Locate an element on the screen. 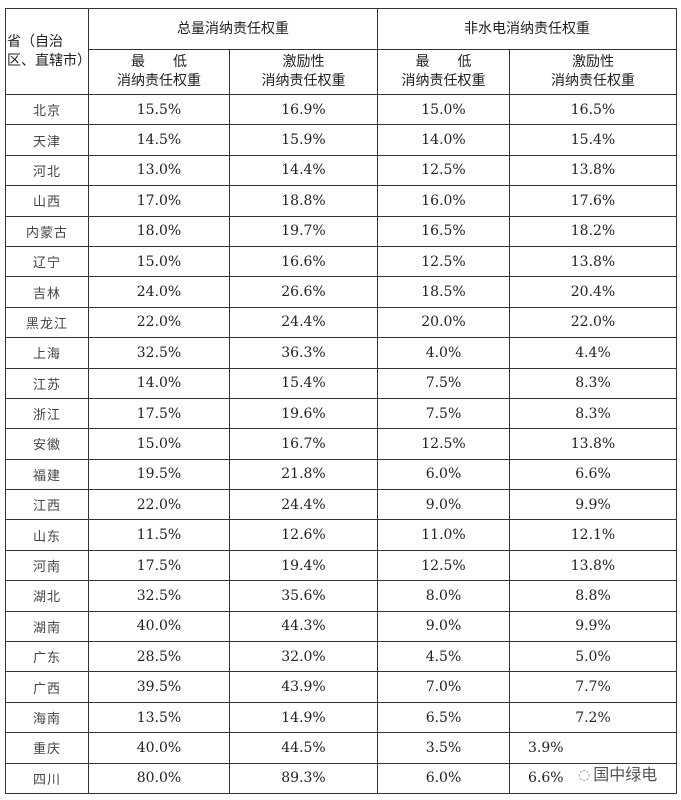 The image size is (681, 800). nonhydro-min-cell: 16.0% is located at coordinates (443, 201).